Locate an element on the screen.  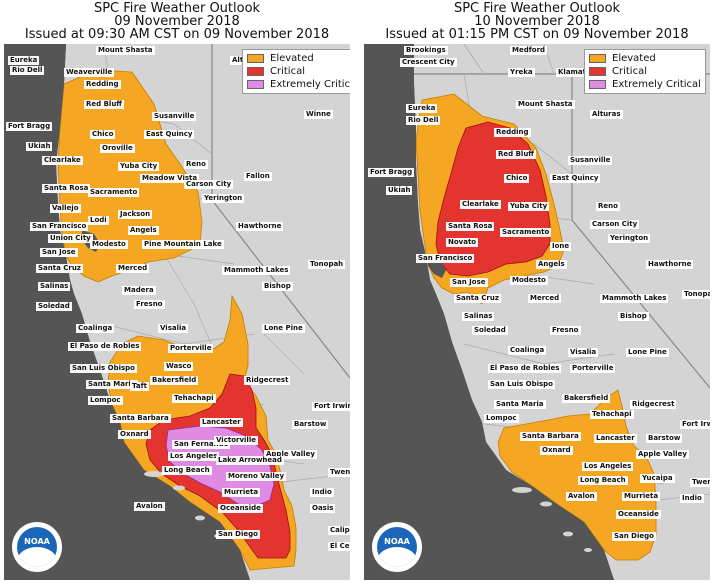
city-label: Oxnard is located at coordinates (556, 450).